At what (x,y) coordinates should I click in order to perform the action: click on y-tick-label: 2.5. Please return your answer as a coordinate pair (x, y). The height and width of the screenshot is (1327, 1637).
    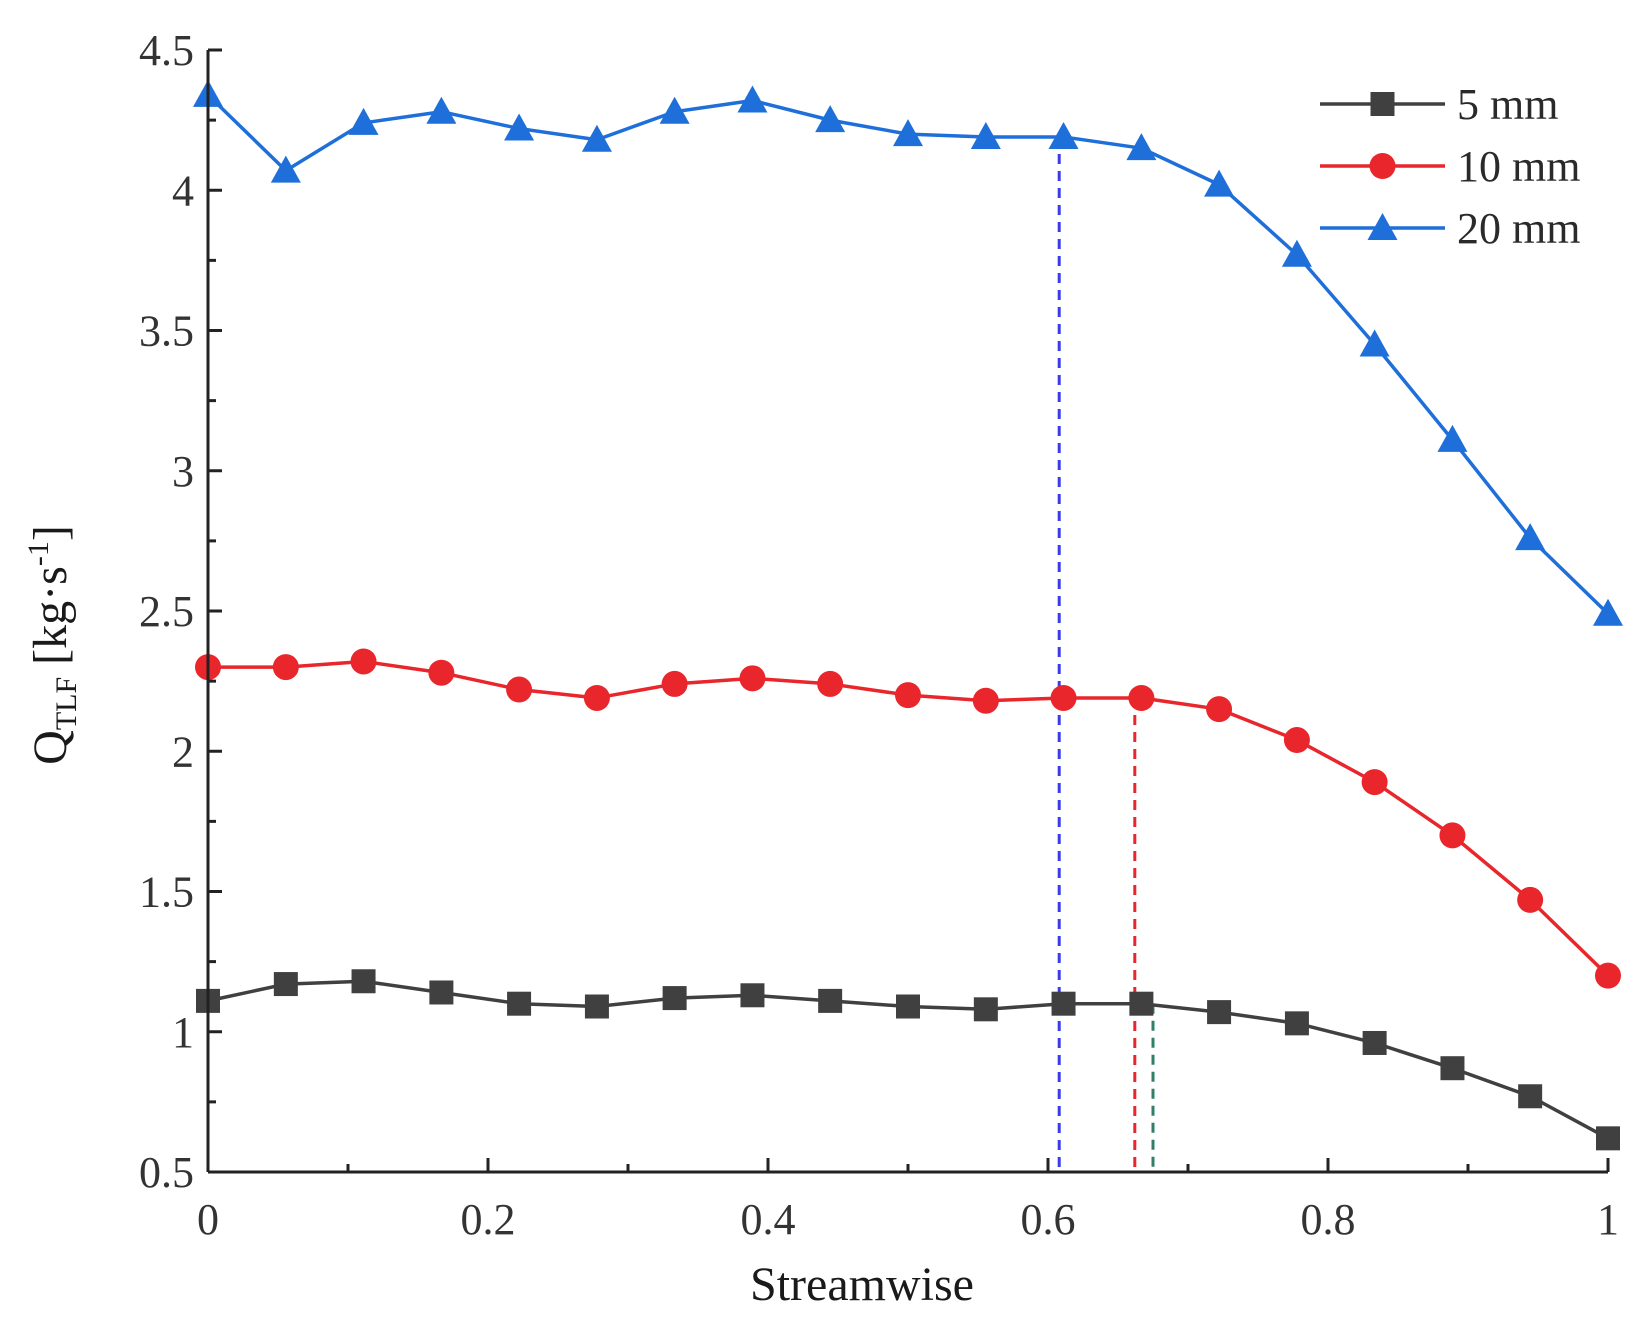
    Looking at the image, I should click on (166, 611).